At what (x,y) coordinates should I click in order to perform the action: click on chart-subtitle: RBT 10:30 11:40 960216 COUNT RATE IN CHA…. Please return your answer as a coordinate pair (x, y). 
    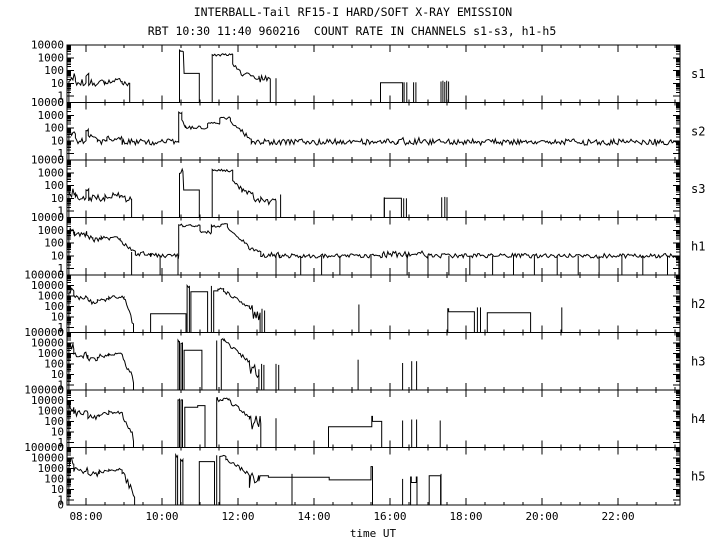
    Looking at the image, I should click on (352, 31).